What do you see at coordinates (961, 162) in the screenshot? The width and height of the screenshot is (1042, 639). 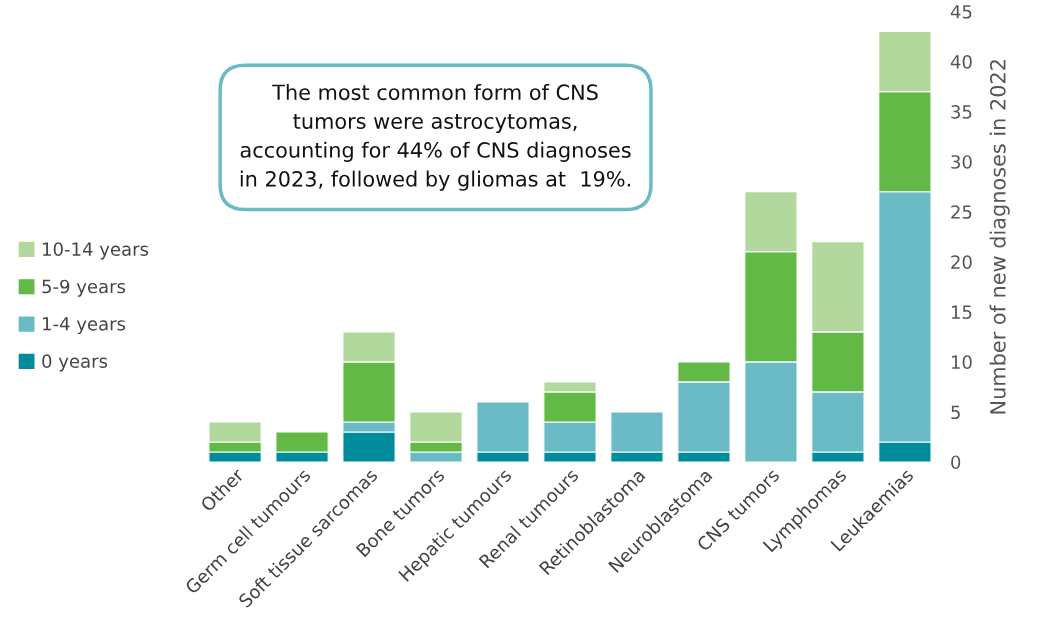 I see `y-tick-label: 30` at bounding box center [961, 162].